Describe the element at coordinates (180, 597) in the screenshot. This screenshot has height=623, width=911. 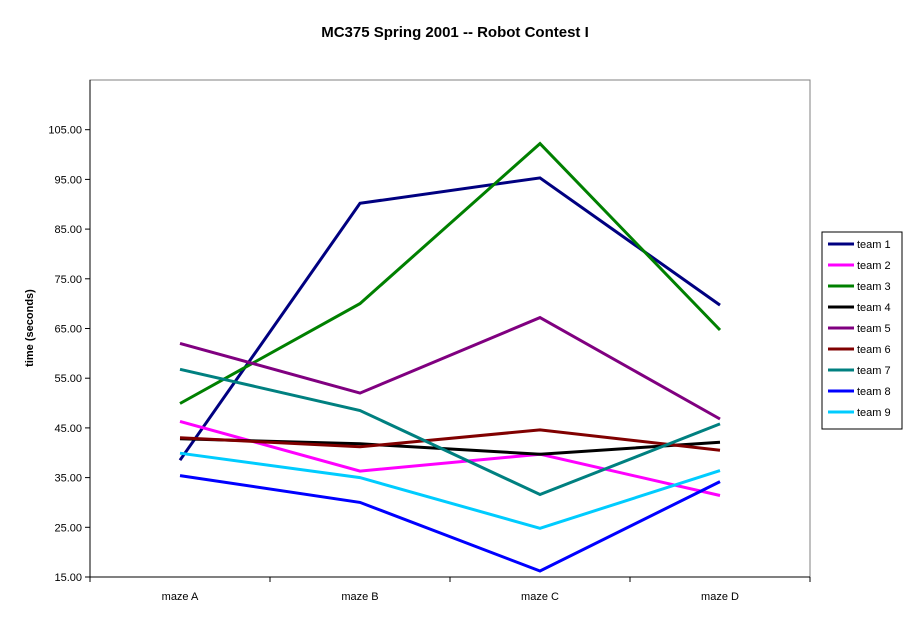
I see `x-tick-label: maze A` at that location.